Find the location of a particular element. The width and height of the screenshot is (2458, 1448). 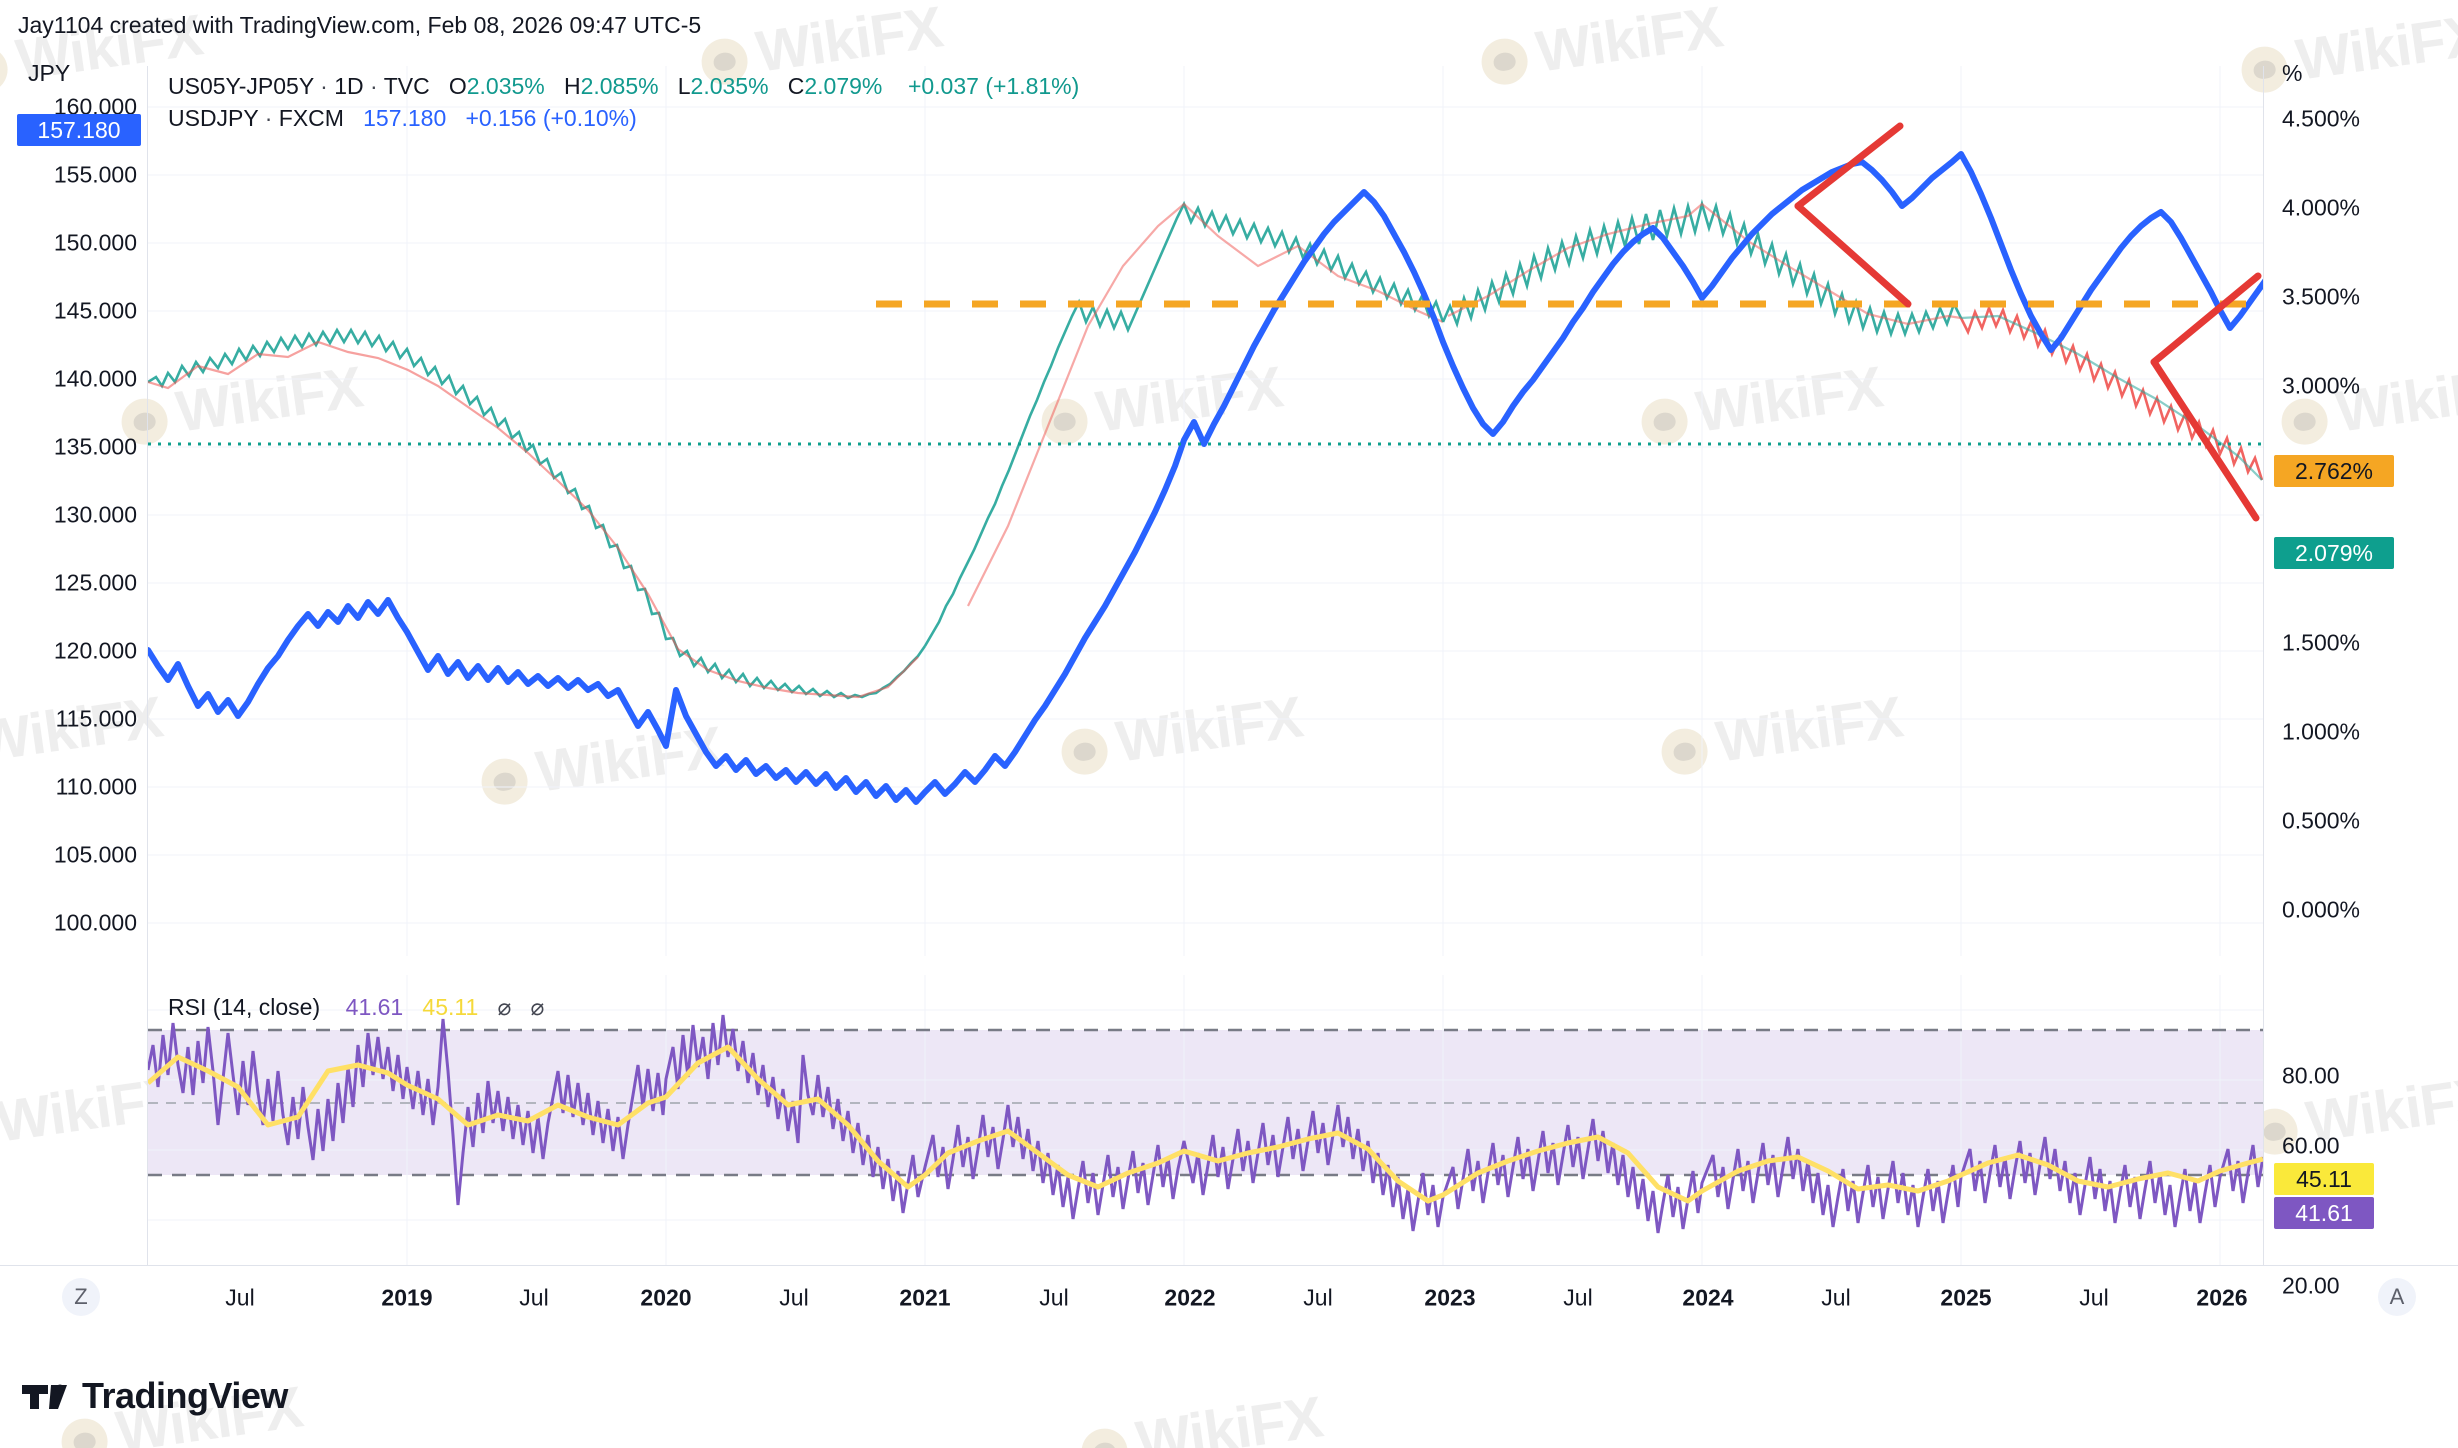

compare-legend-value: 157.180 is located at coordinates (405, 118).